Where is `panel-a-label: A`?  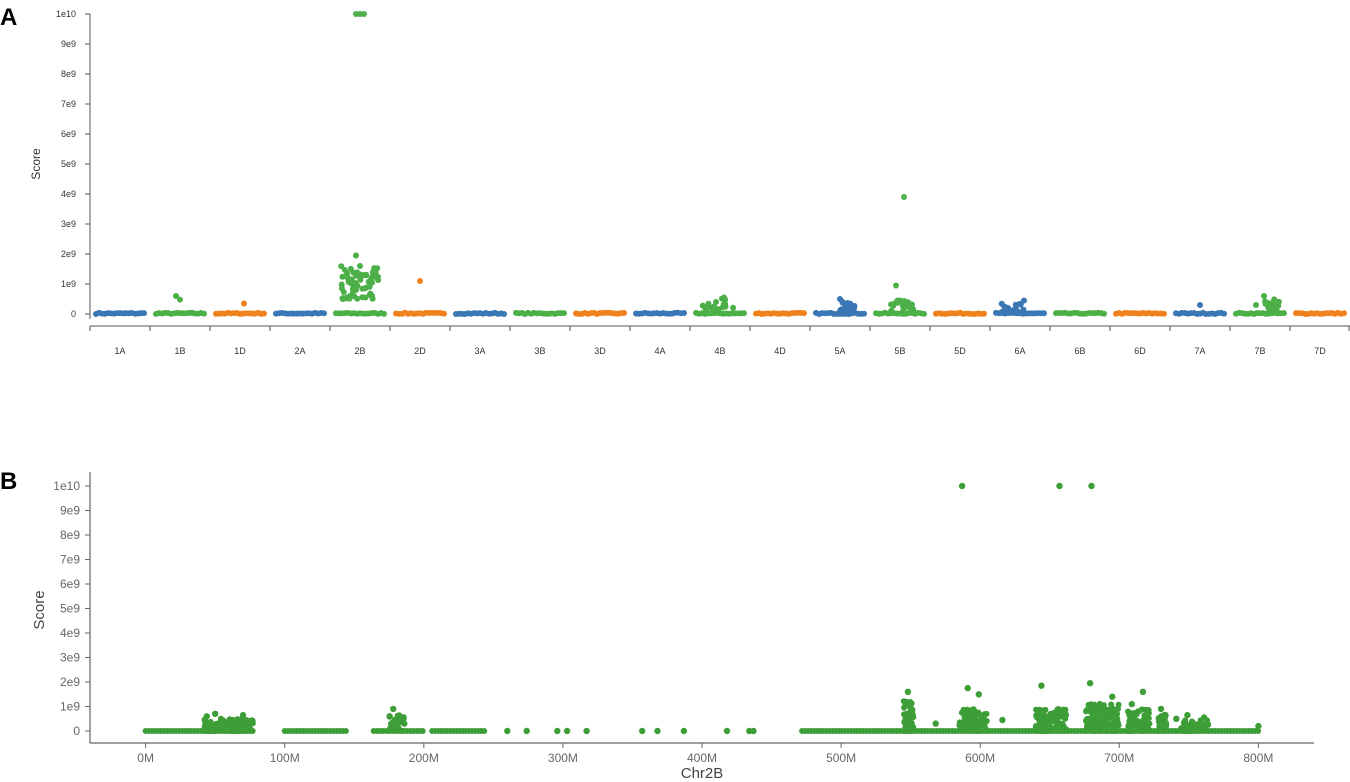
panel-a-label: A is located at coordinates (9, 17).